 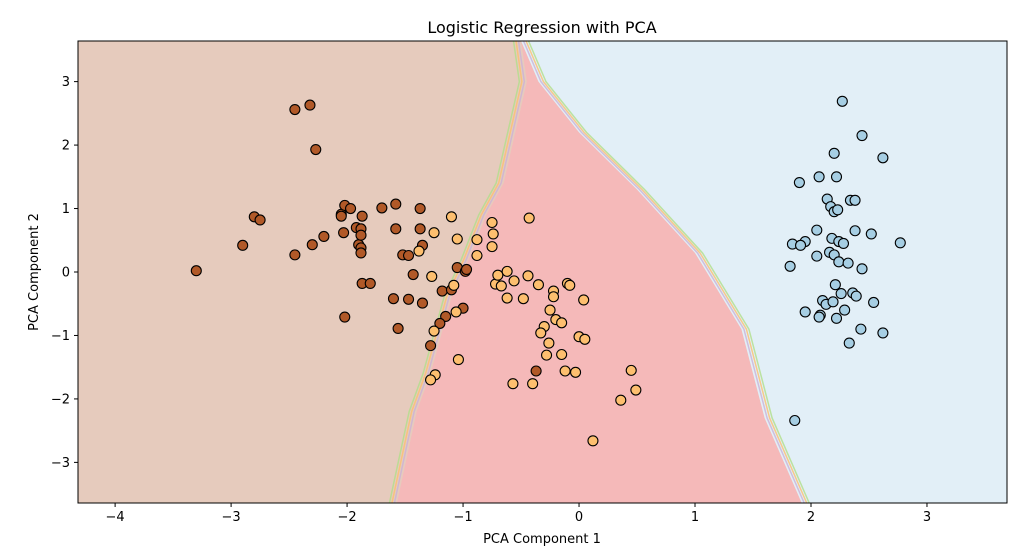 What do you see at coordinates (579, 517) in the screenshot?
I see `x-tick-label: 0` at bounding box center [579, 517].